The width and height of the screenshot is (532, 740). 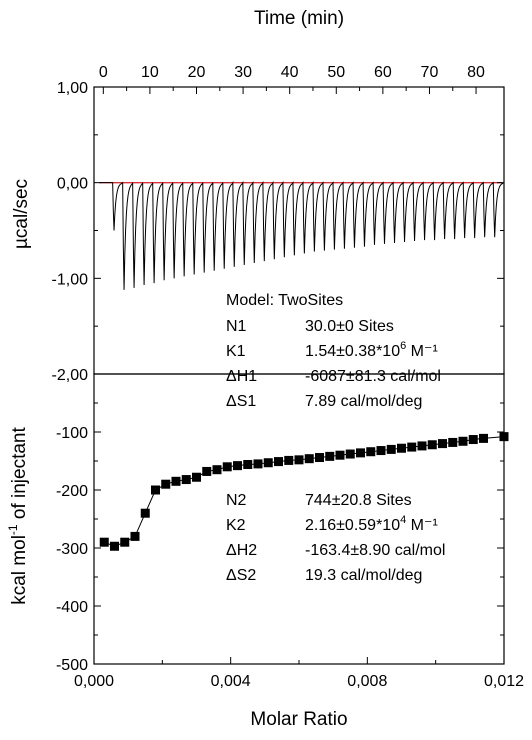 What do you see at coordinates (231, 681) in the screenshot?
I see `bottom-x-tick-label: 0,004` at bounding box center [231, 681].